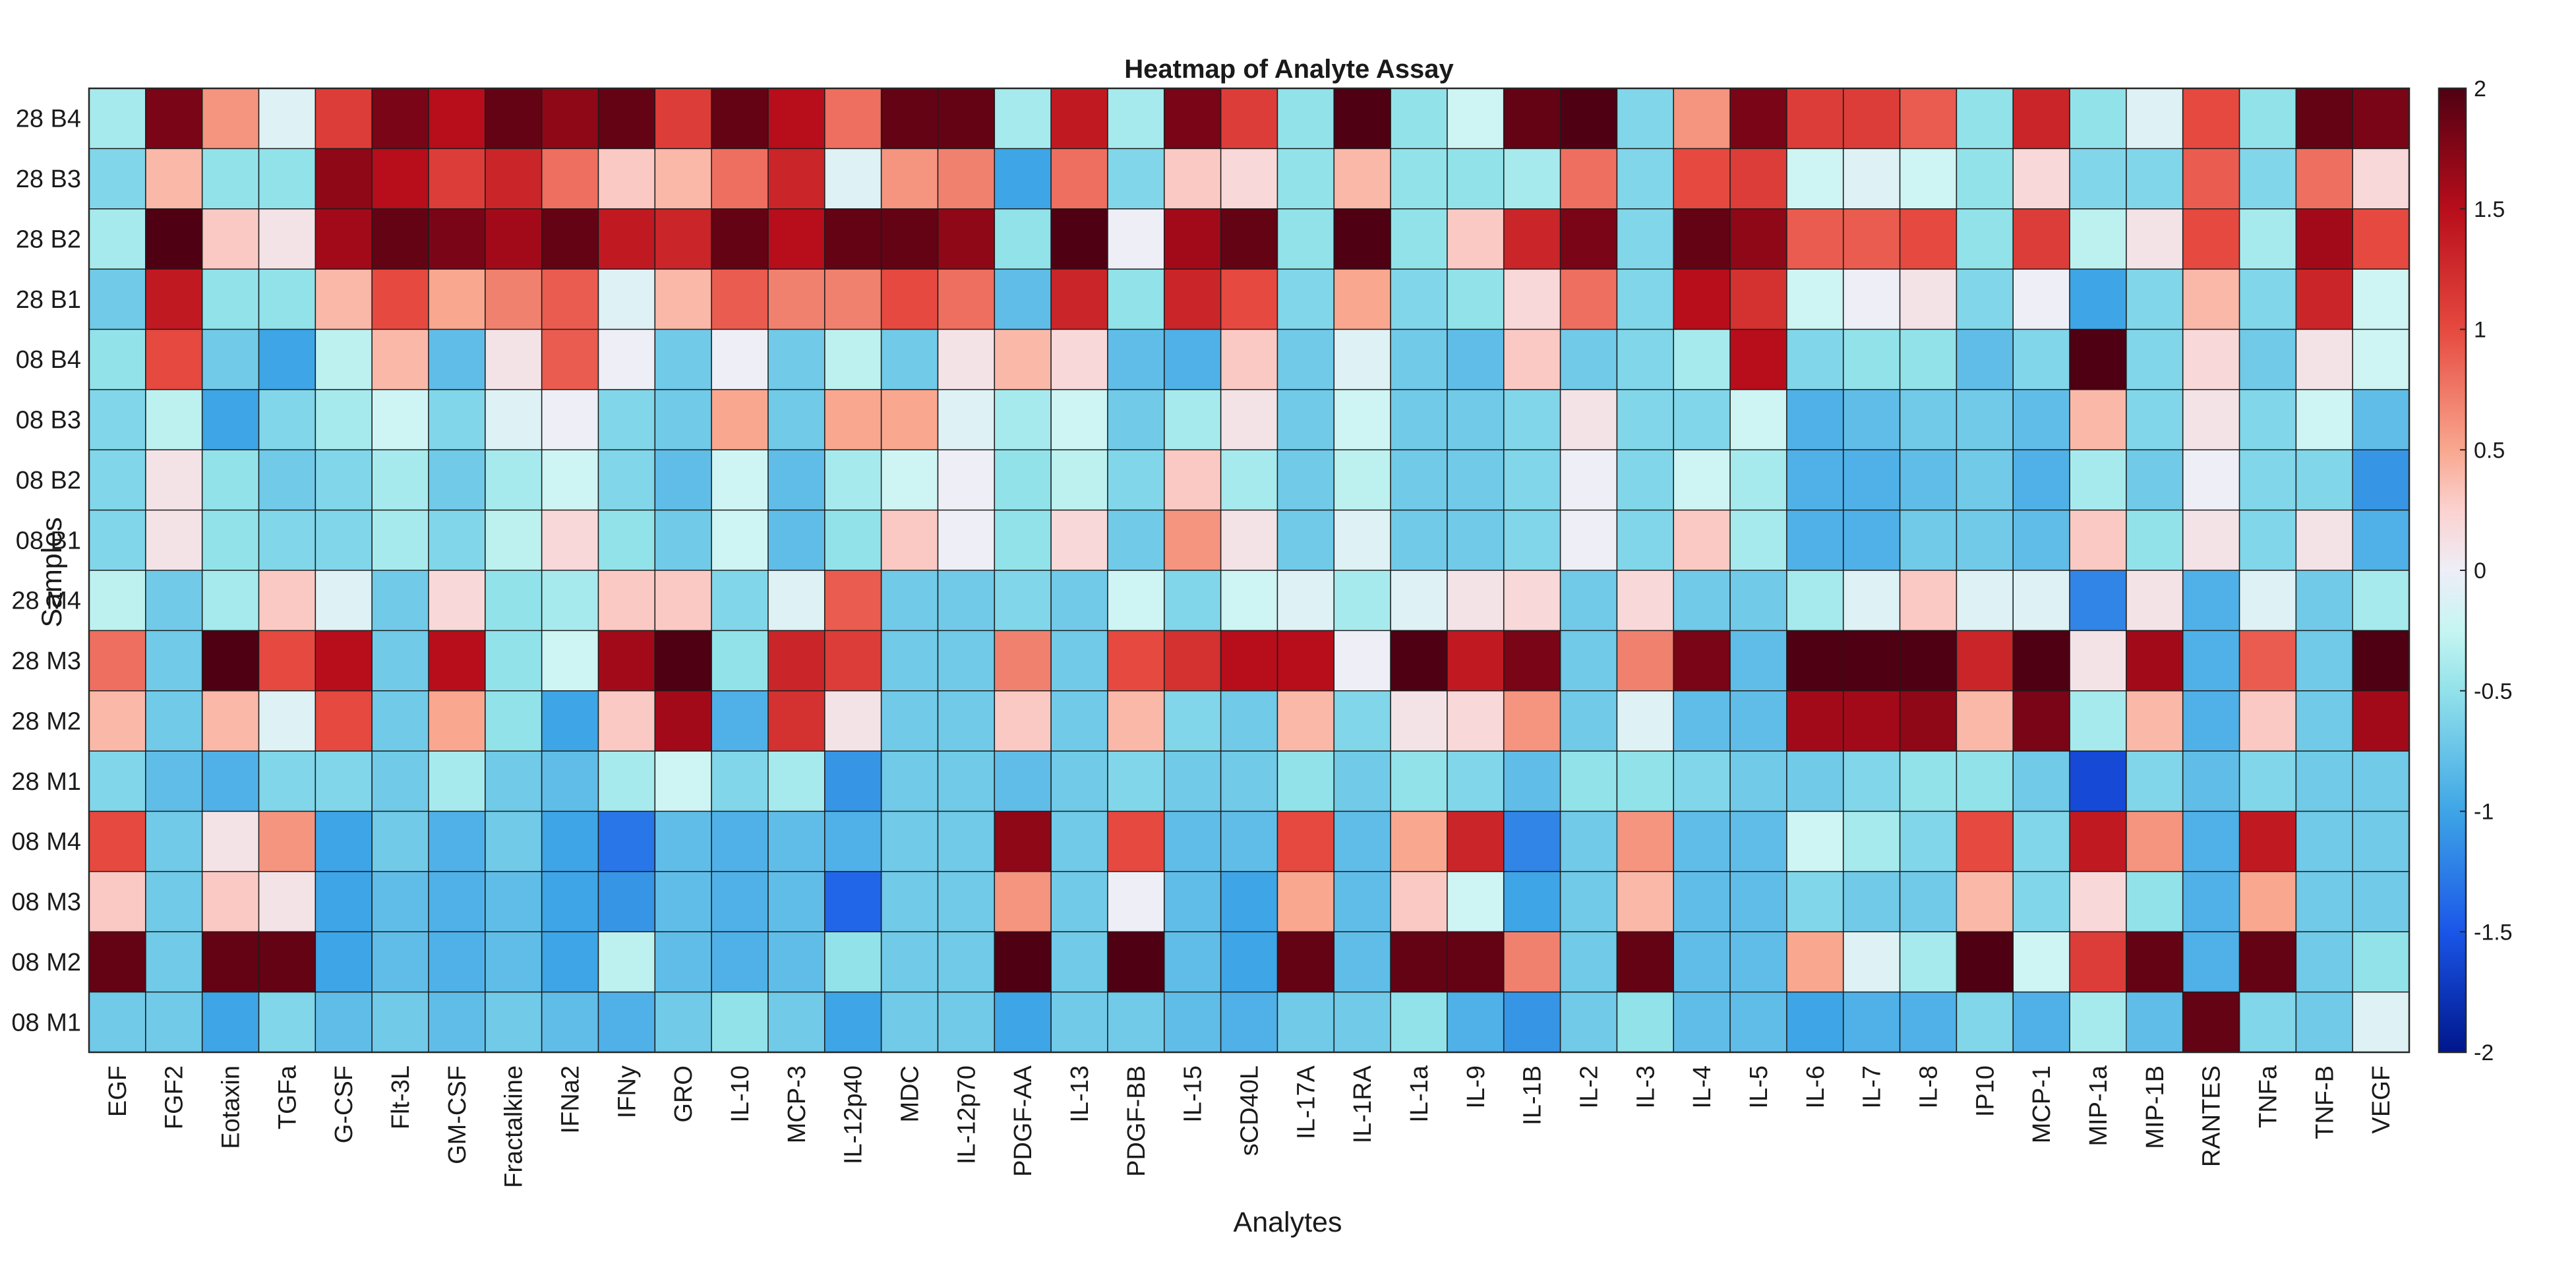  I want to click on colorbar: 2 1.5 1 0.5 0 -0.5 -1 -1.5 -2, so click(2475, 570).